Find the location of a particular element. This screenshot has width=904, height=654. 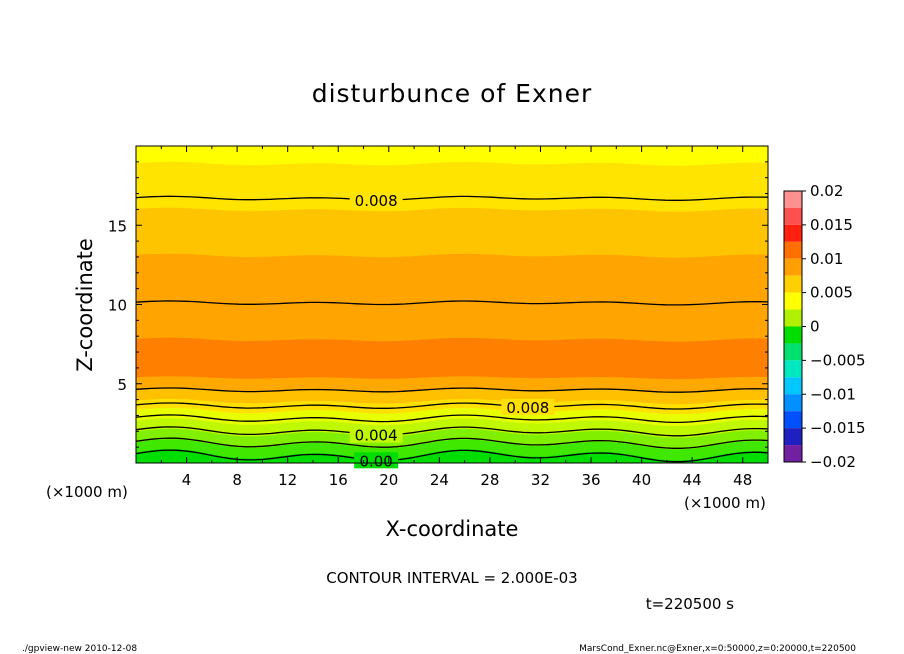

contour-label-2: 0.004 is located at coordinates (376, 436).